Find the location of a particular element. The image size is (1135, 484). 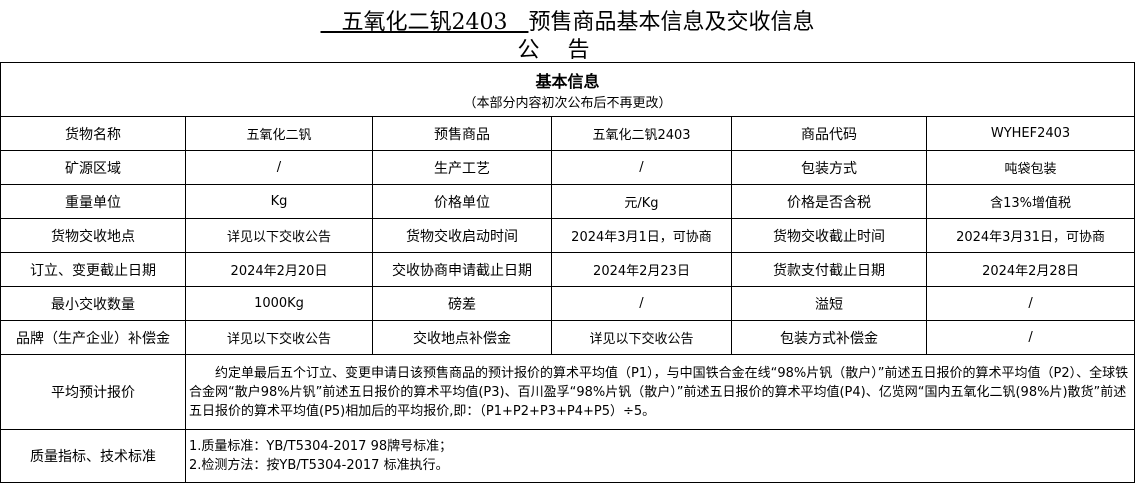

field-value: 含13%增值税 is located at coordinates (1030, 201).